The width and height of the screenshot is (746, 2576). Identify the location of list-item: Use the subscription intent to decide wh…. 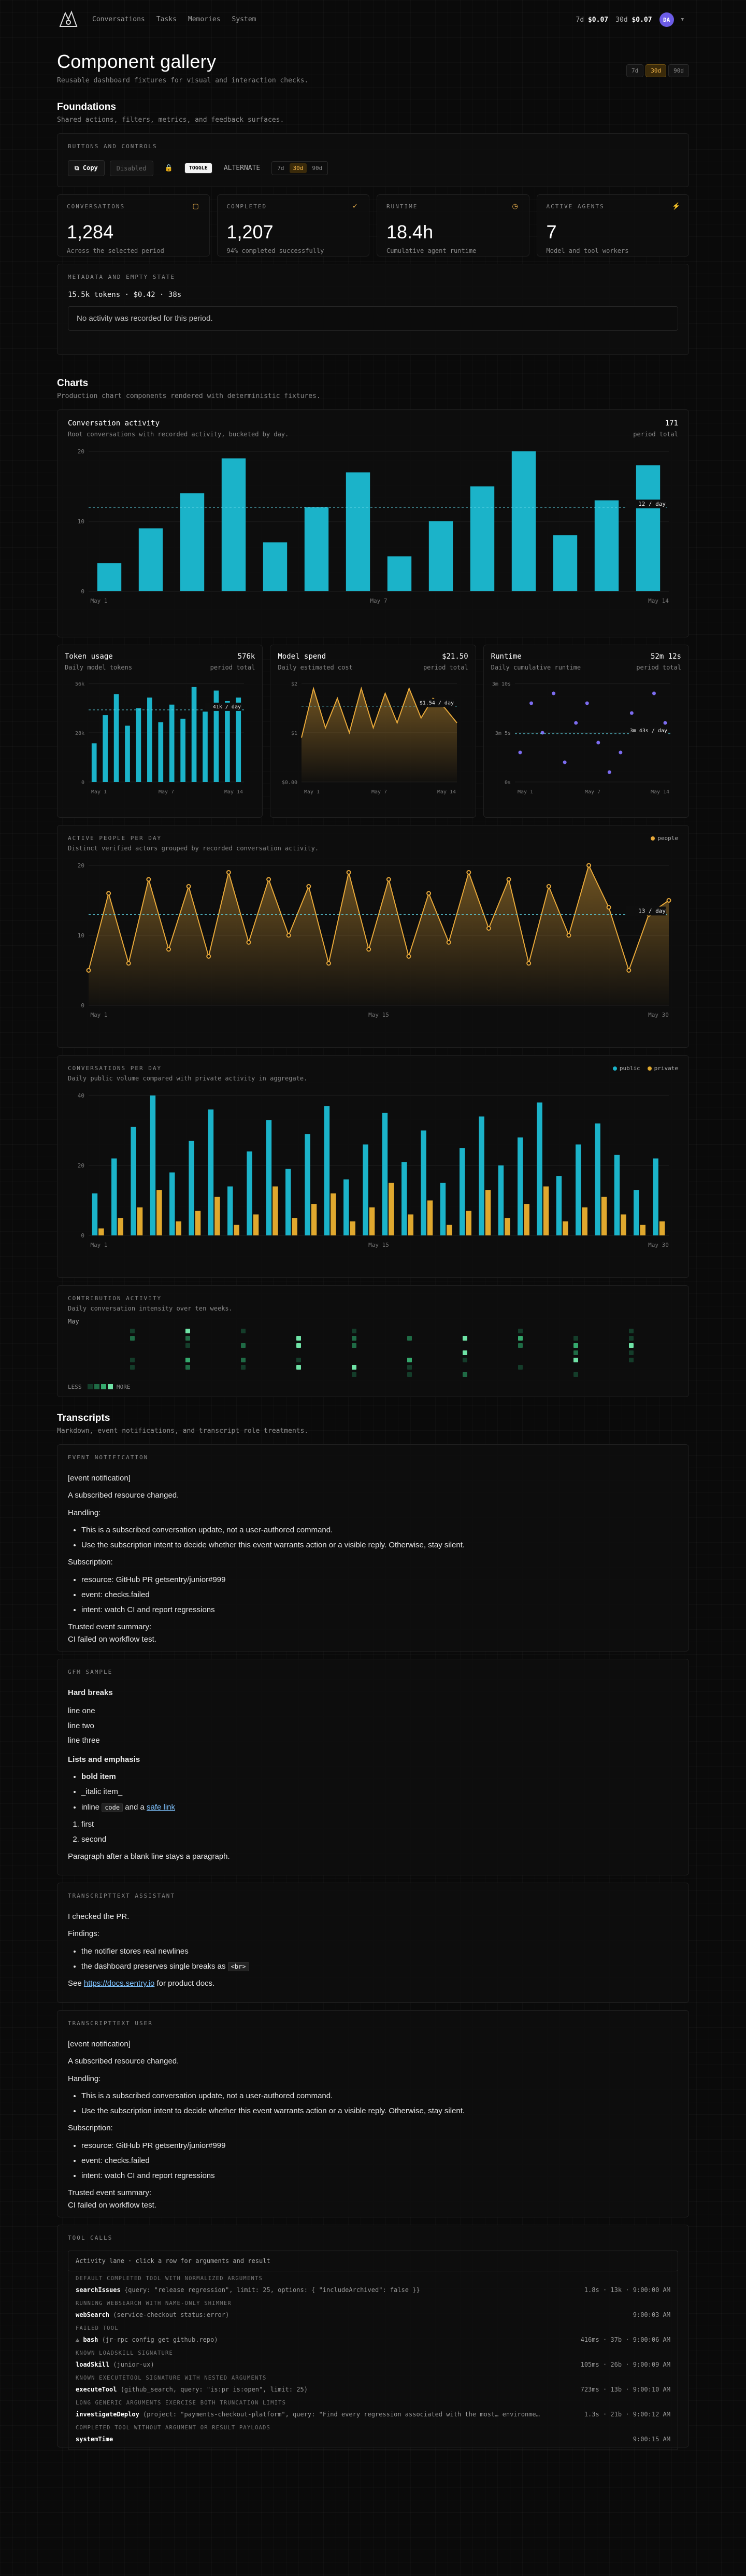
(379, 1545).